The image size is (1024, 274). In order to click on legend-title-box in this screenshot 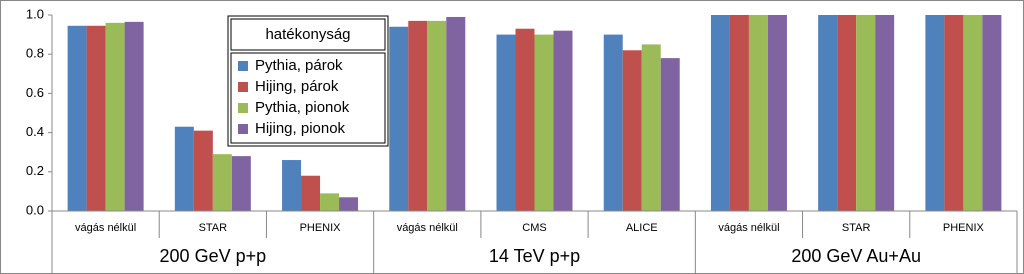, I will do `click(308, 34)`.